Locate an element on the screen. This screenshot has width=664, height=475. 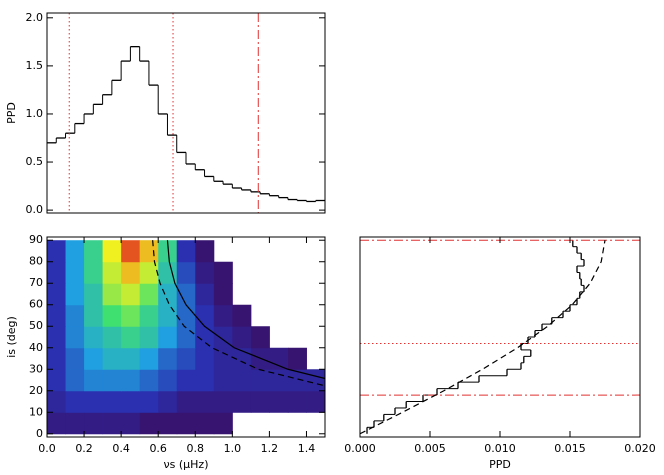
x-tick-label: 0.020 is located at coordinates (640, 448).